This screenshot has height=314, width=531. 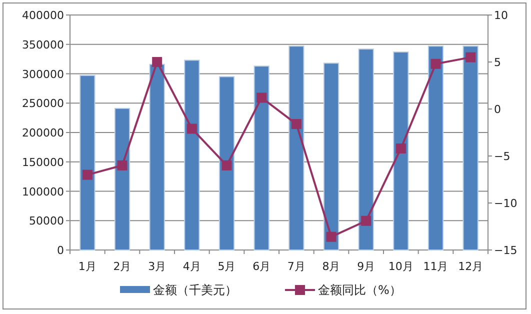 I want to click on x-tick-label: 10月, so click(x=401, y=266).